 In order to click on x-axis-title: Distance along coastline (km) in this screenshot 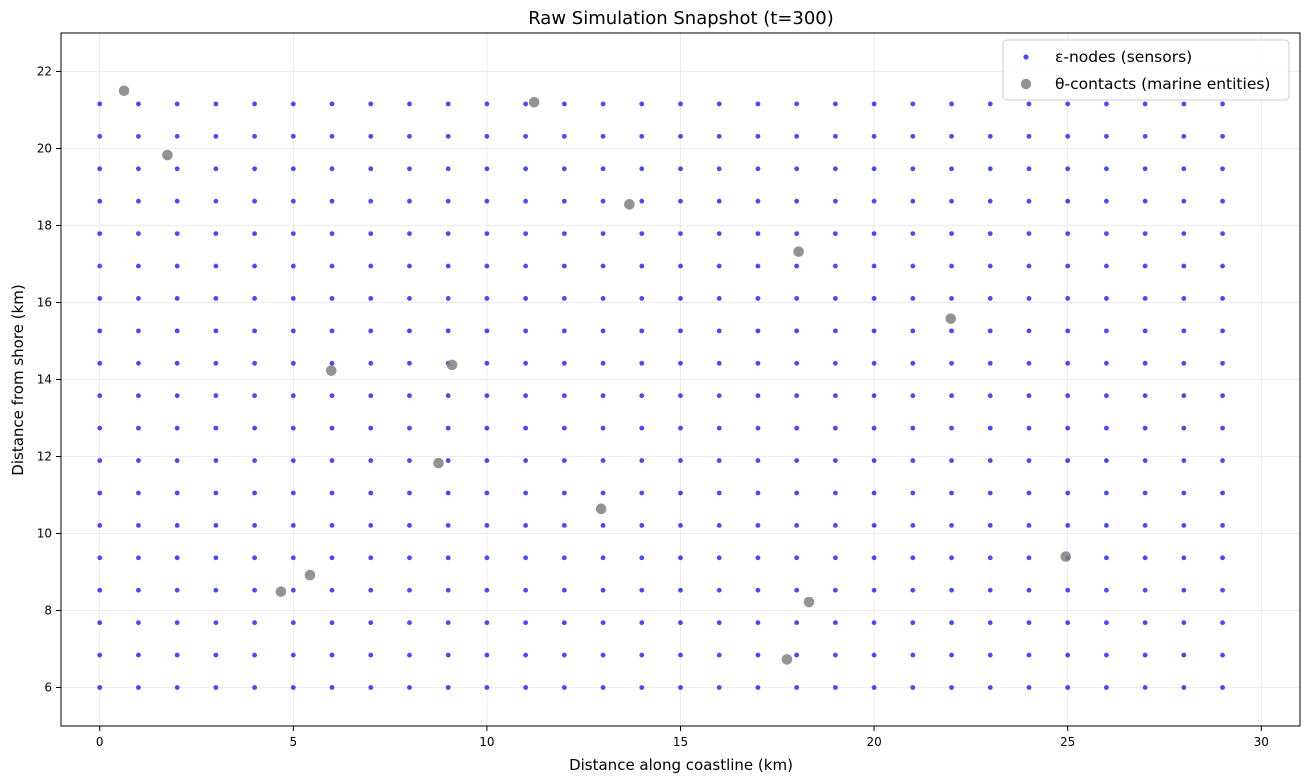, I will do `click(681, 765)`.